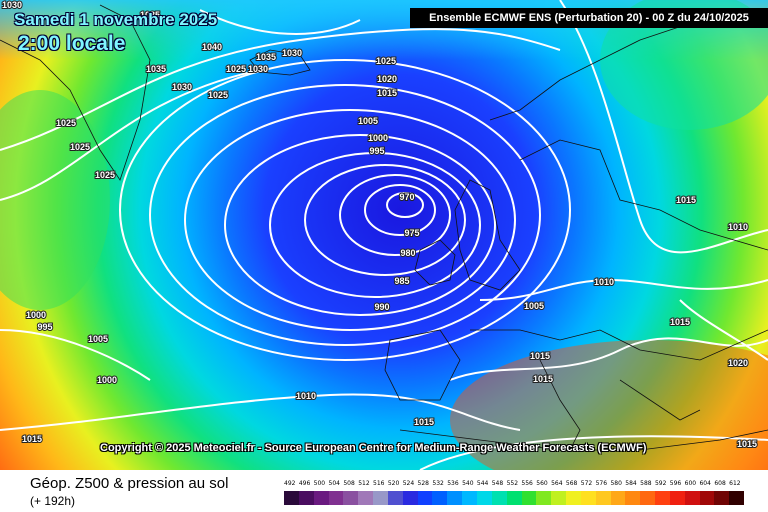  Describe the element at coordinates (72, 43) in the screenshot. I see `forecast-time: 2:00 locale` at that location.